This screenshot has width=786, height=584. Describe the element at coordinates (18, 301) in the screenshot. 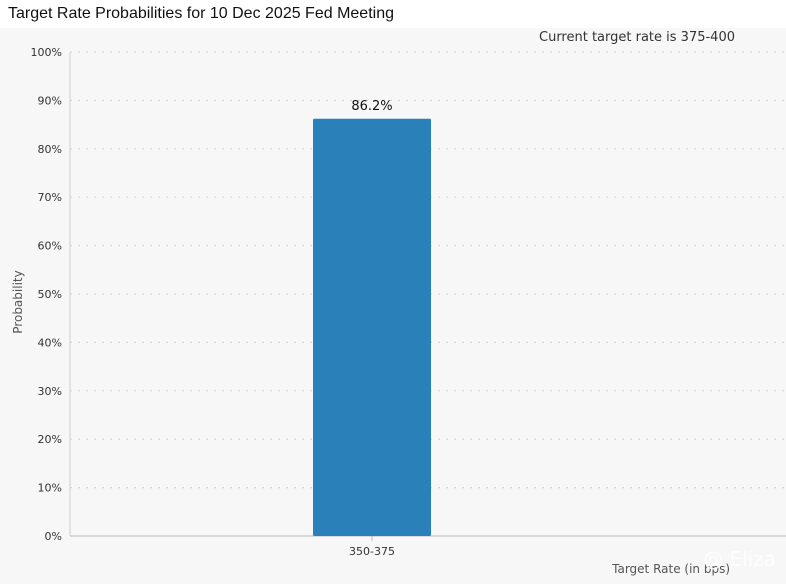

I see `y-axis-title: Probability` at that location.